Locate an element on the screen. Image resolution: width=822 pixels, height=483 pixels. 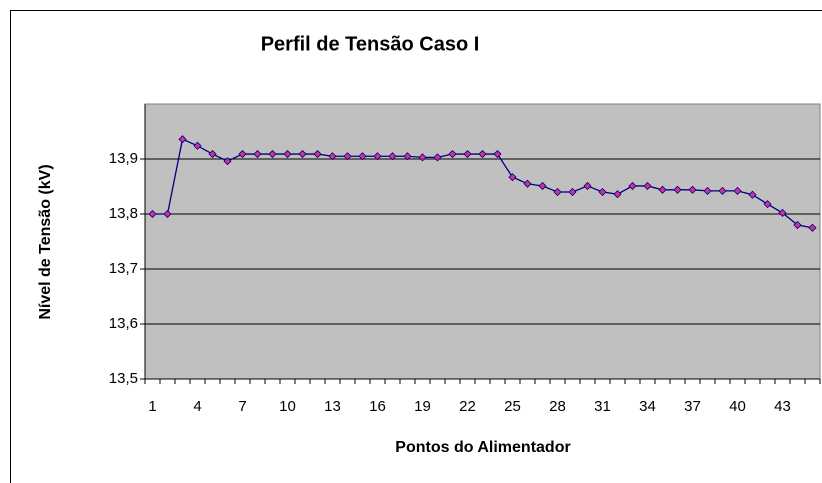
chart-title: Perfil de Tensão Caso I is located at coordinates (370, 44).